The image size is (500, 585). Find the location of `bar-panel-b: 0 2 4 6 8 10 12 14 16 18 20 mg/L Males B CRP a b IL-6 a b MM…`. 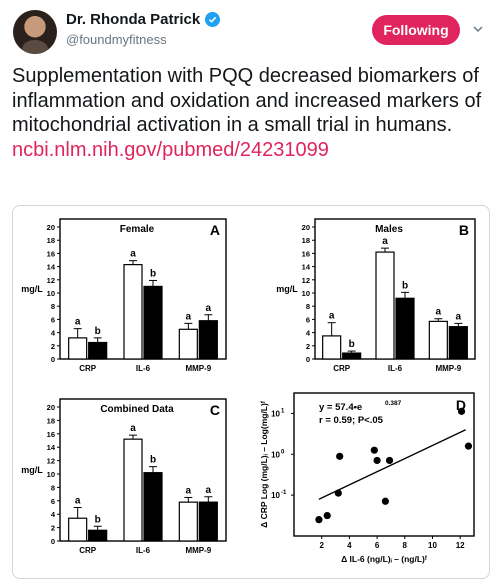

bar-panel-b: 0 2 4 6 8 10 12 14 16 18 20 mg/L Males B CRP a b IL-6 a b MM… is located at coordinates (376, 295).